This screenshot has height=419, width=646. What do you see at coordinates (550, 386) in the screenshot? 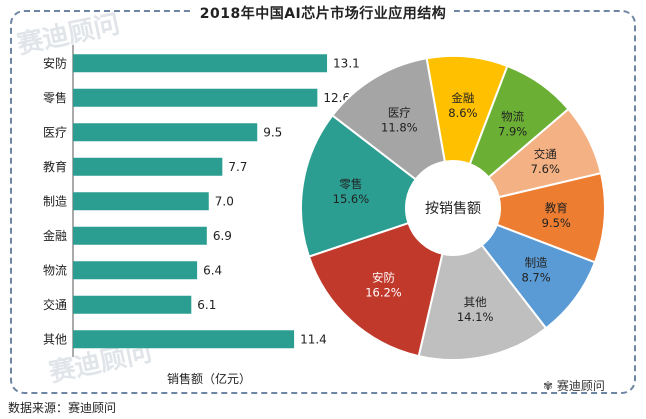
I see `wechat-icon: ✾` at bounding box center [550, 386].